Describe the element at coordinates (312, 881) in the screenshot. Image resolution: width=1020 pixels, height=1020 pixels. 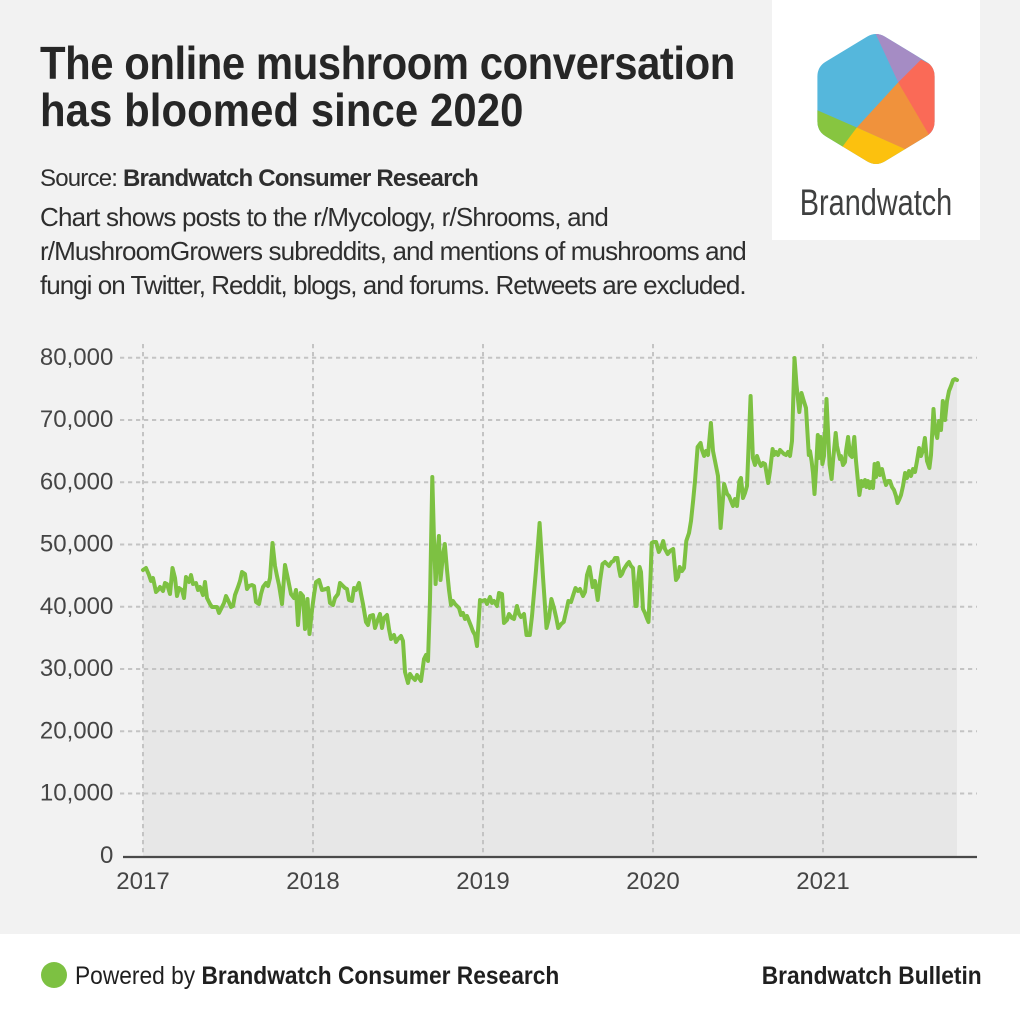
I see `svg-text: 2018` at that location.